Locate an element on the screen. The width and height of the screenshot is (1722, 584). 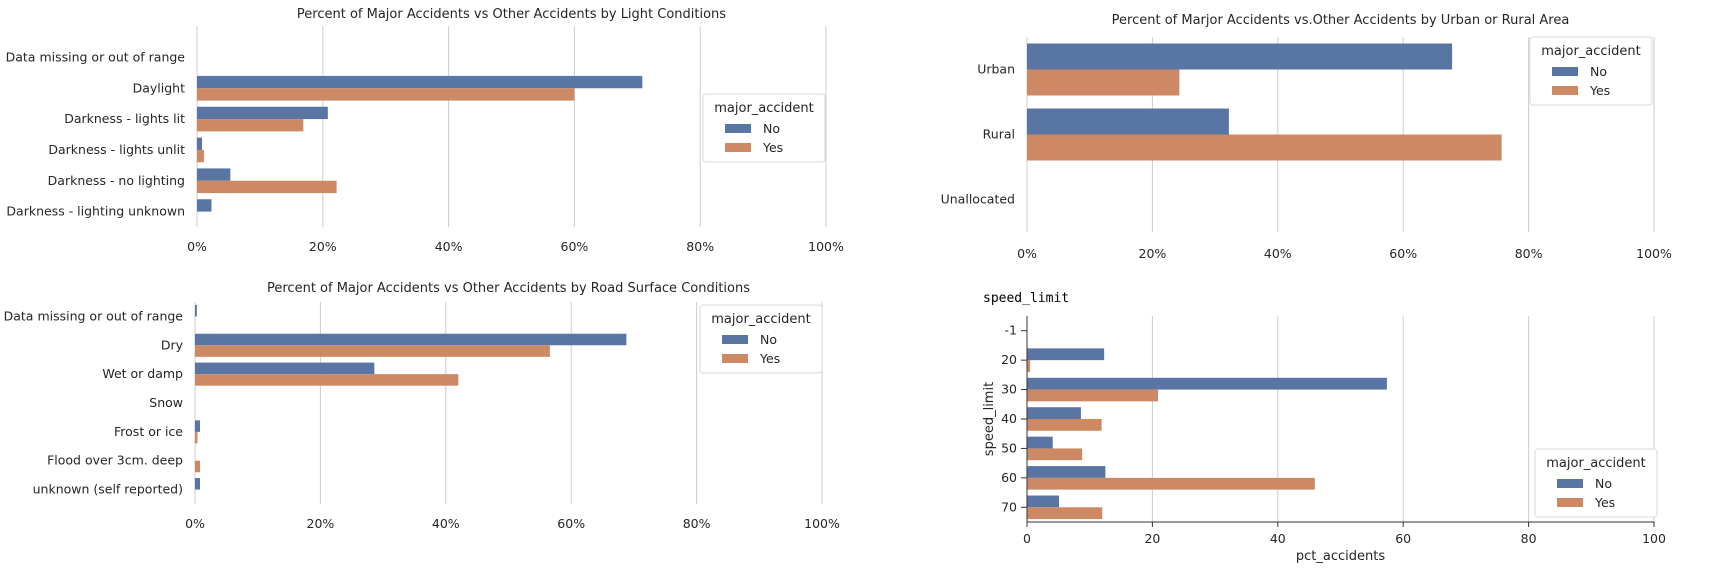
x-axis-label: pct_accidents is located at coordinates (1340, 556).